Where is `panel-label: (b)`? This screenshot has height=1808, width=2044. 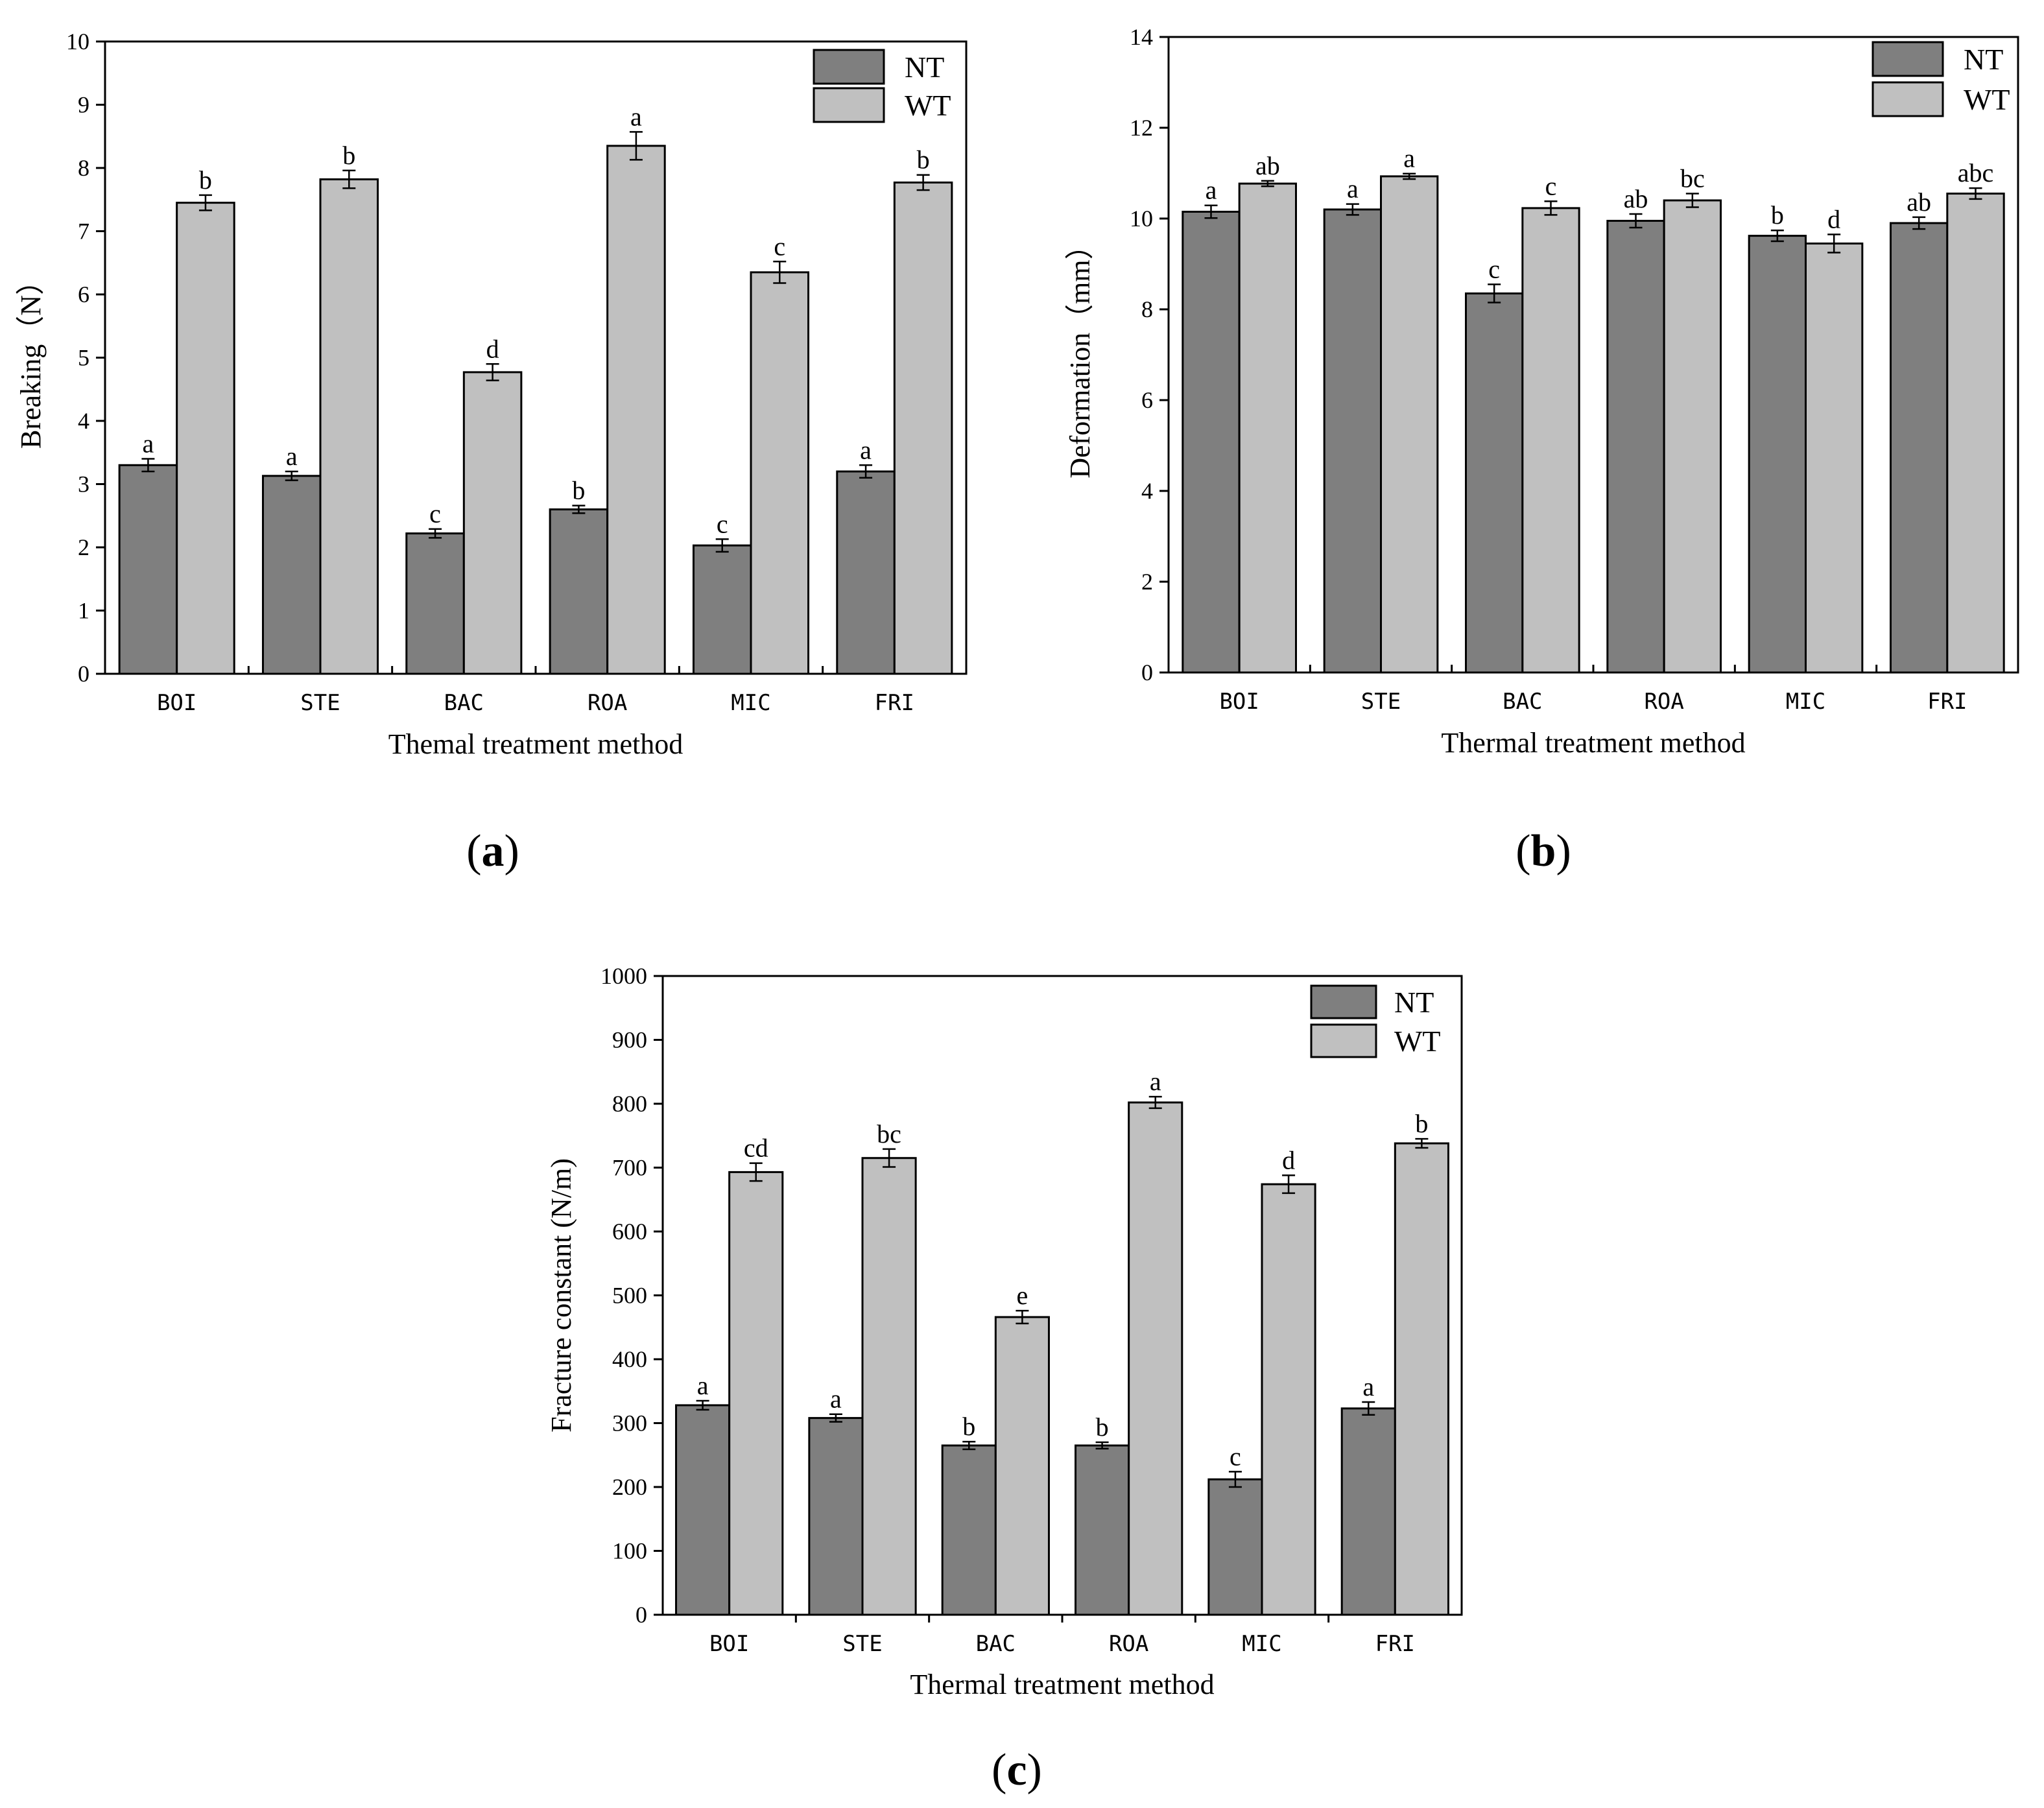 panel-label: (b) is located at coordinates (1543, 851).